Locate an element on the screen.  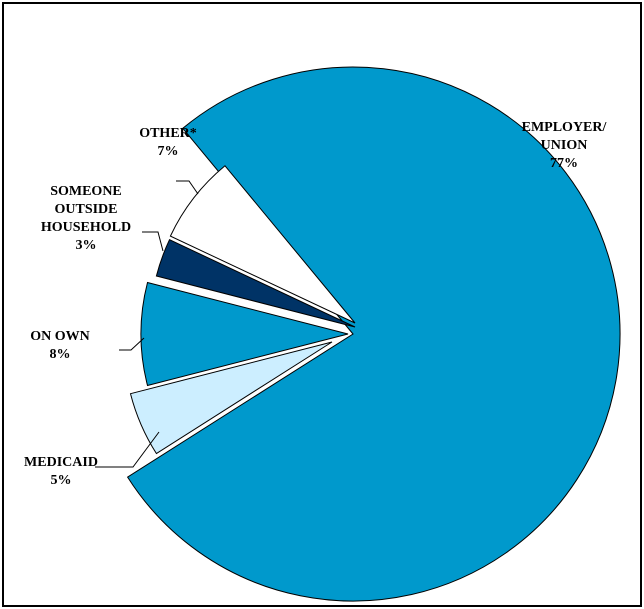
slice-label-line: SOMEONE is located at coordinates (86, 191).